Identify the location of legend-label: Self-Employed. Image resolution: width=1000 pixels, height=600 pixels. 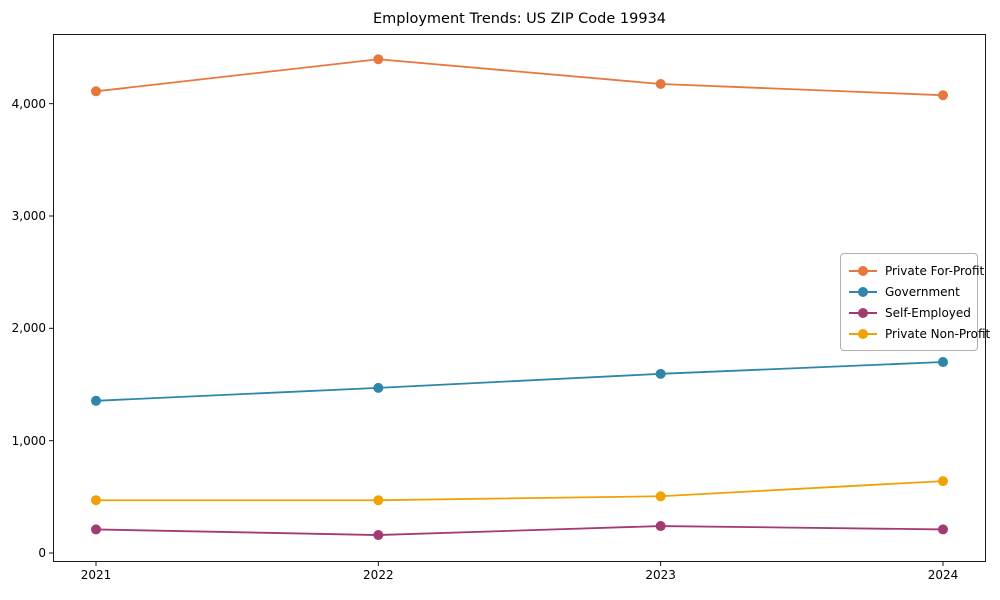
(928, 312).